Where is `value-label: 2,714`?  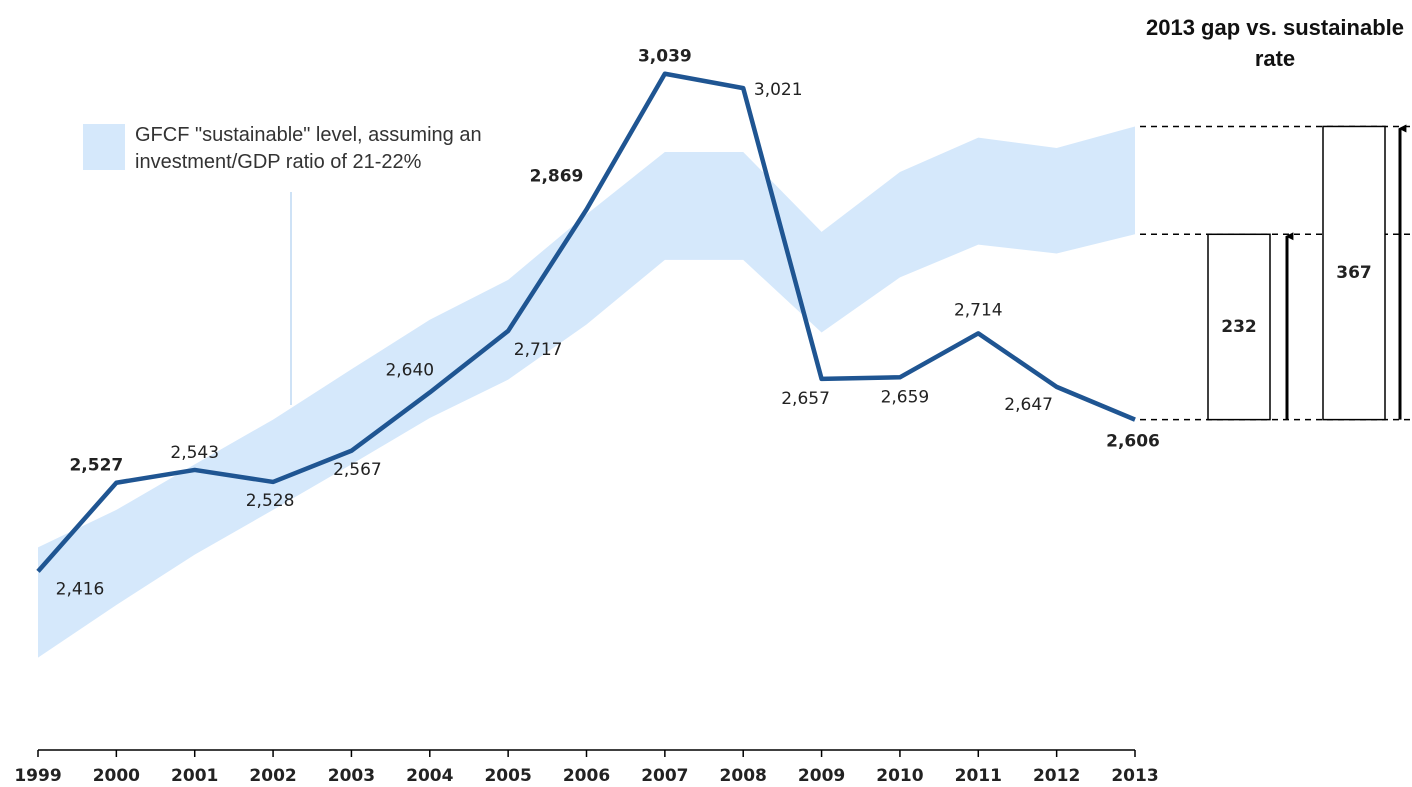
value-label: 2,714 is located at coordinates (978, 310).